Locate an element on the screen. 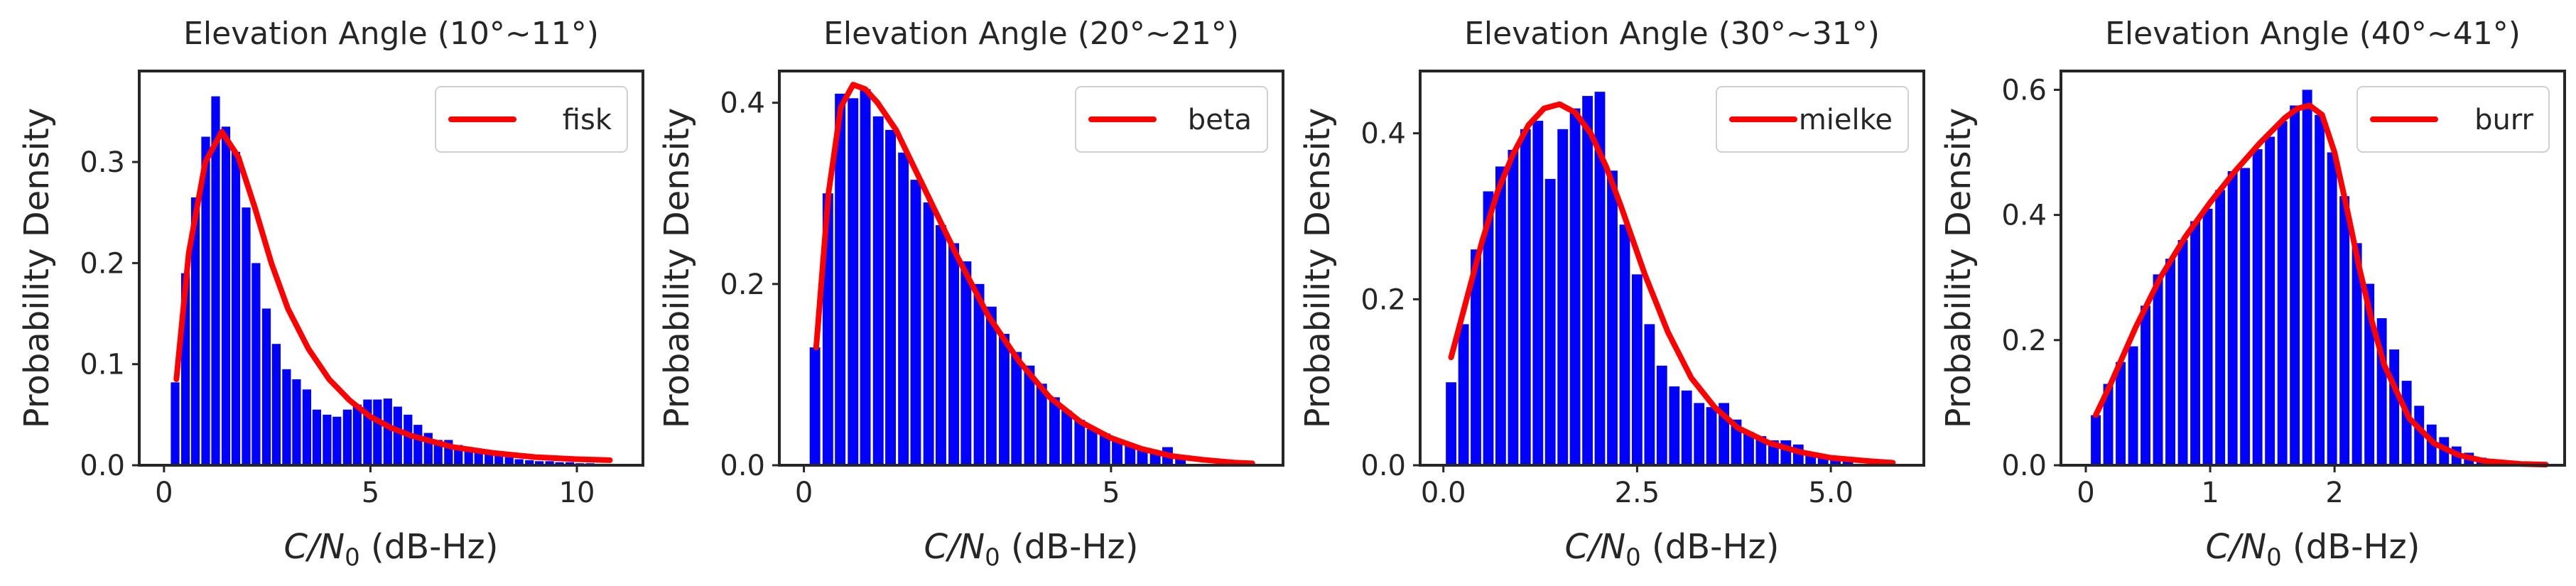 This screenshot has width=2576, height=586. legend-label: fisk is located at coordinates (587, 120).